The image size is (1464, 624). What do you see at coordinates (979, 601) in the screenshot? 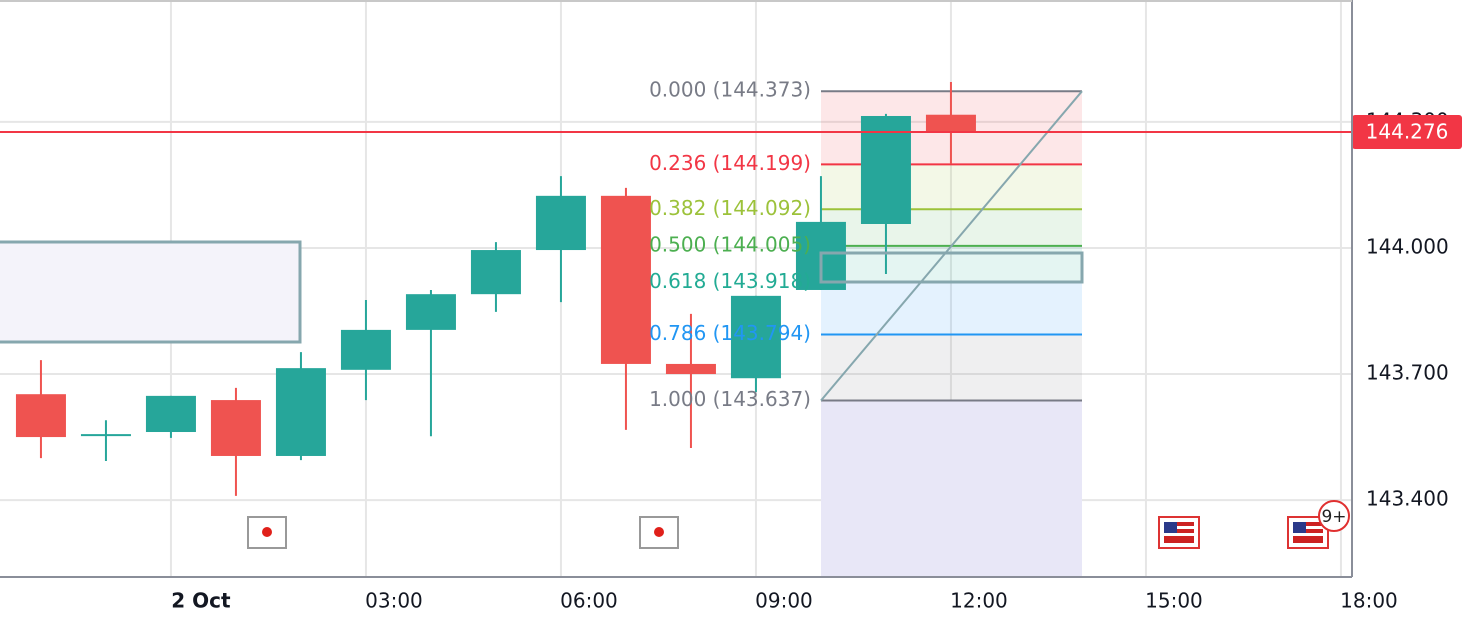
I see `x-tick-label: 12:00` at bounding box center [979, 601].